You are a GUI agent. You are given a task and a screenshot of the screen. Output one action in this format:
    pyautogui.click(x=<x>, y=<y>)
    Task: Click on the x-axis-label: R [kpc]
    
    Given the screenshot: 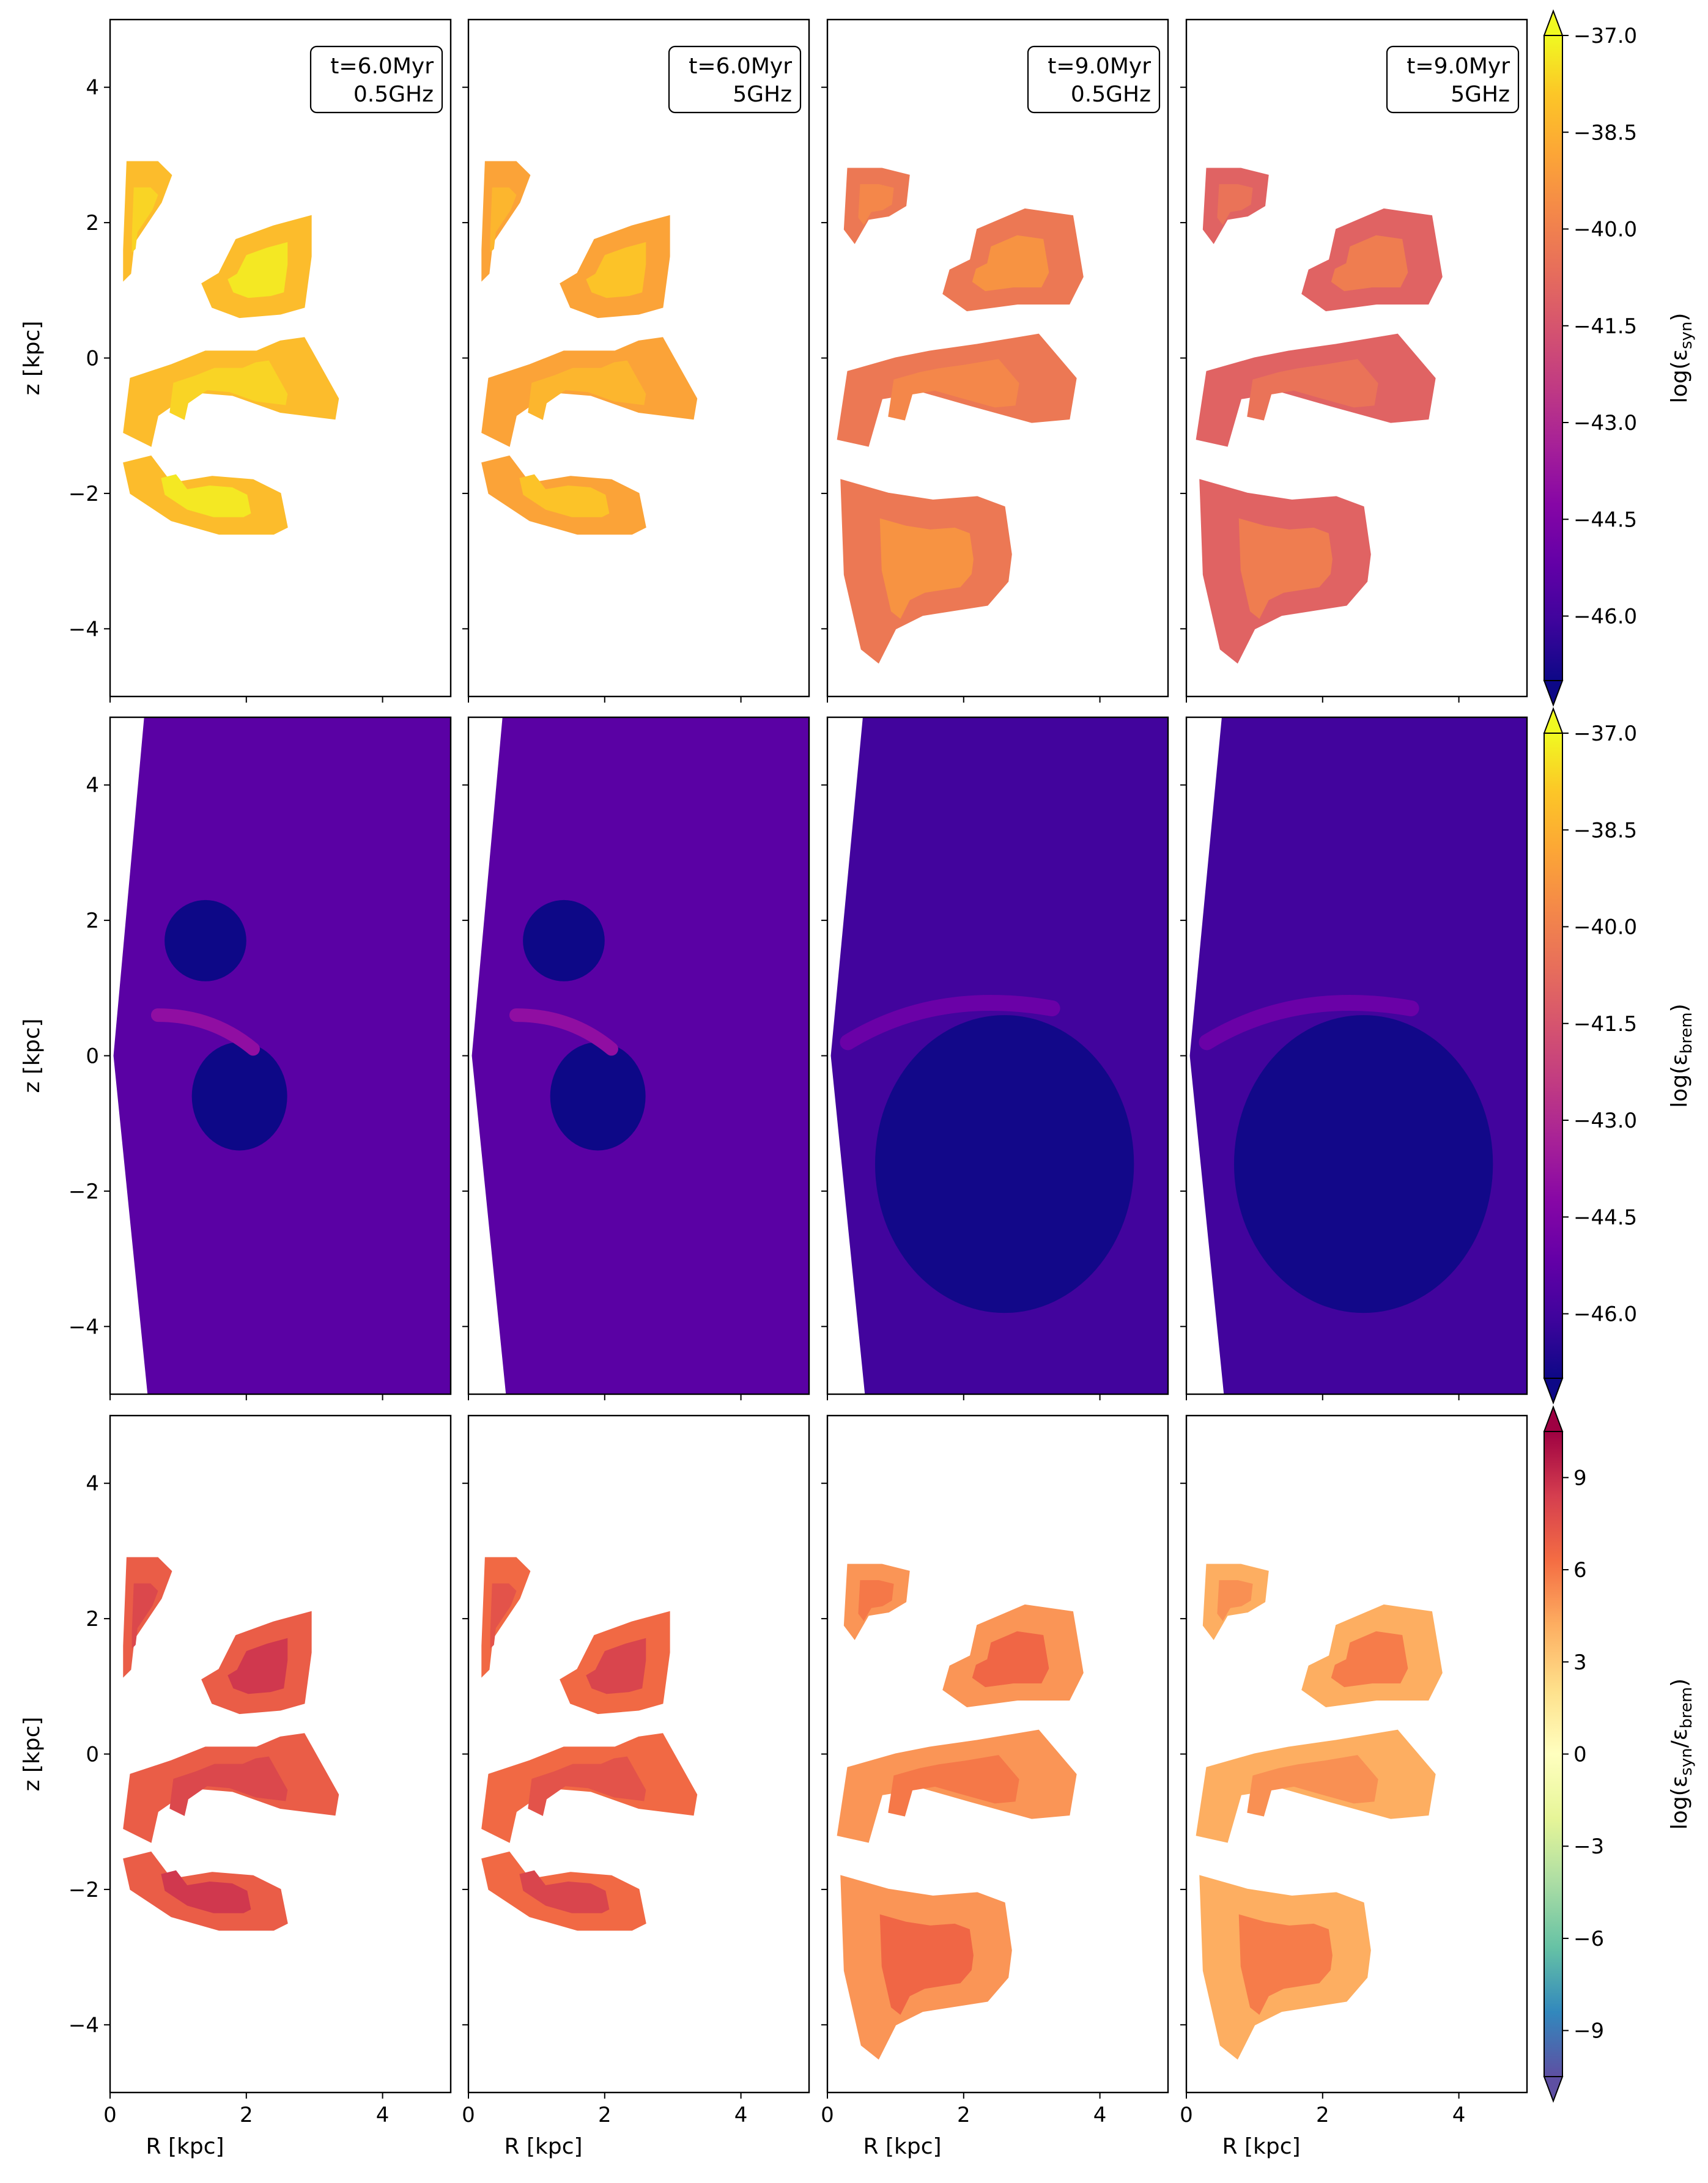 What is the action you would take?
    pyautogui.click(x=1261, y=2146)
    